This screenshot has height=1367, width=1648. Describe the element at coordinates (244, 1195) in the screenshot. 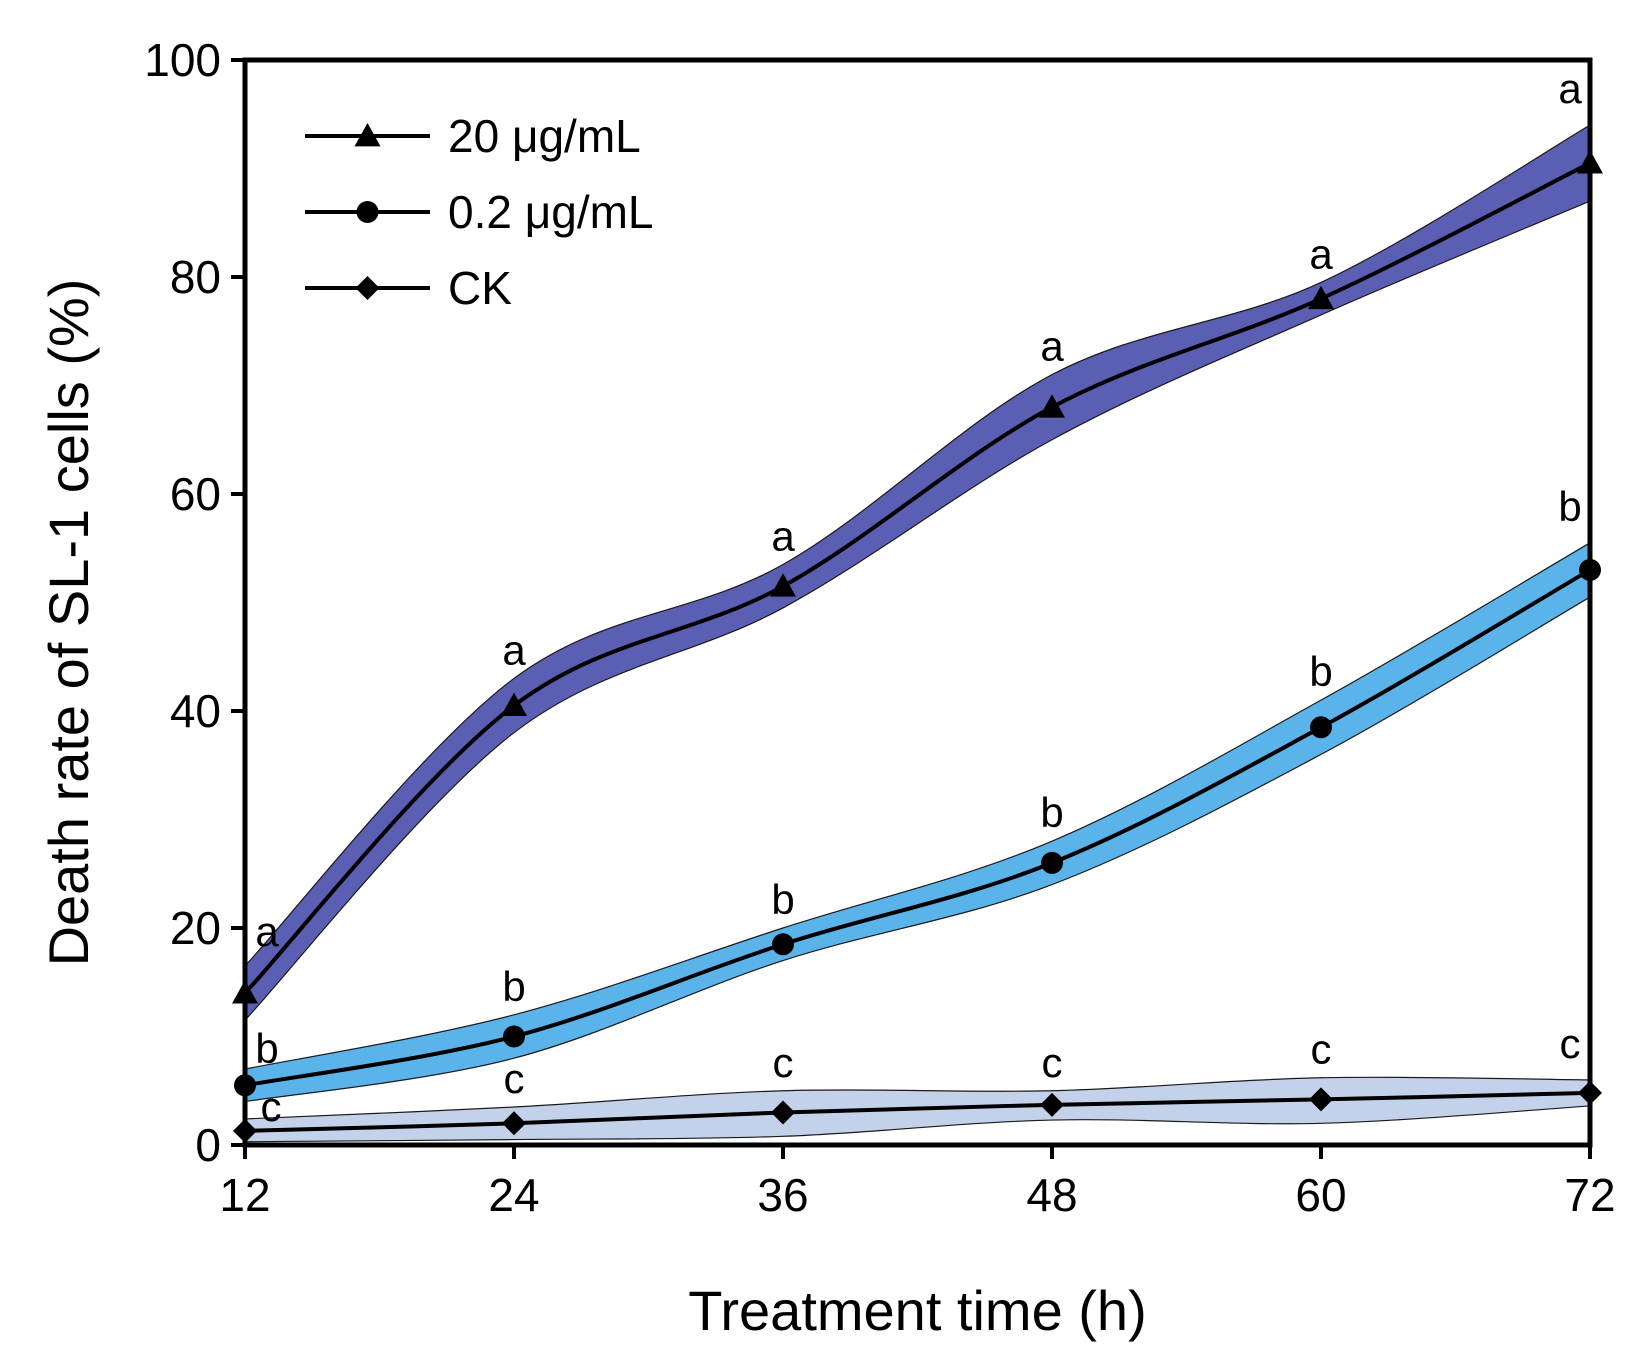

I see `x-tick-label-12: 12` at that location.